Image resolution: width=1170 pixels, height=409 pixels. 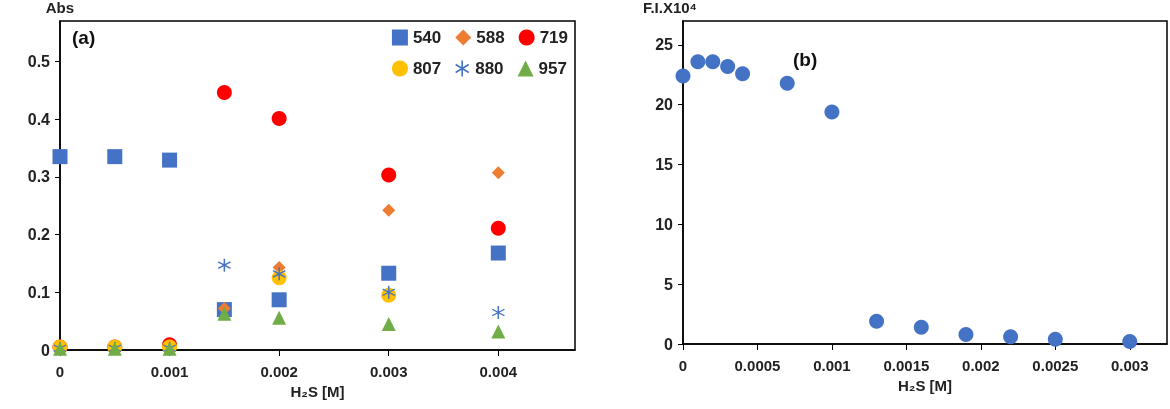 What do you see at coordinates (906, 365) in the screenshot?
I see `x-tick-label: 0.0015` at bounding box center [906, 365].